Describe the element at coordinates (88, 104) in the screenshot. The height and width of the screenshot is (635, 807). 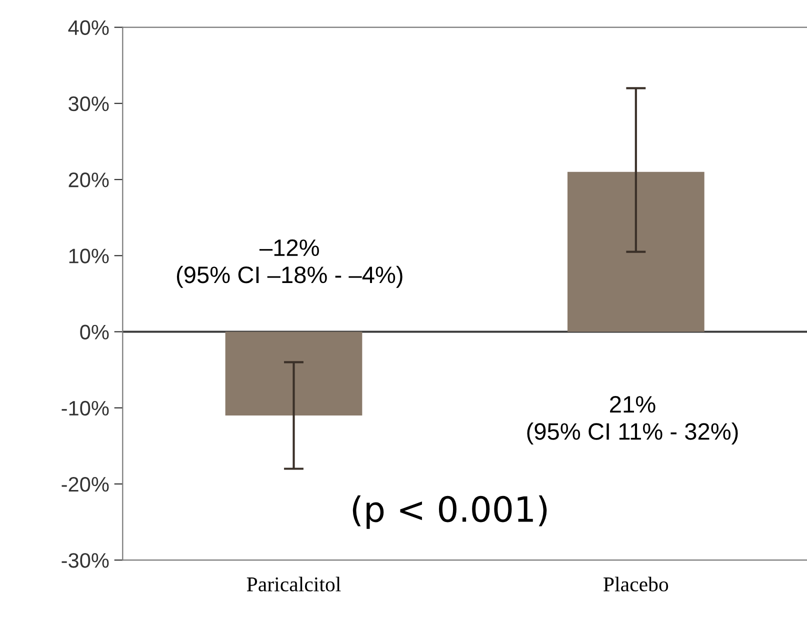
I see `y-tick-label: 30%` at that location.